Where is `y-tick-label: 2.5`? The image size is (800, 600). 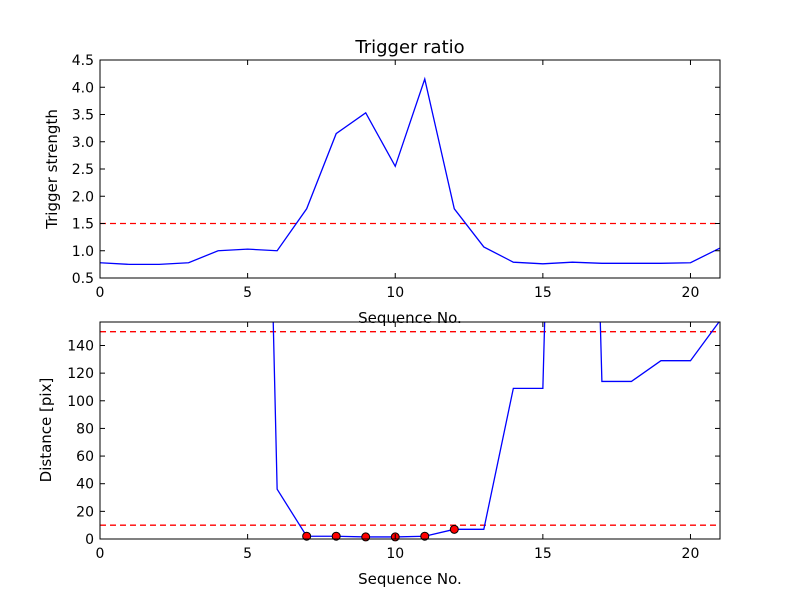 y-tick-label: 2.5 is located at coordinates (83, 170).